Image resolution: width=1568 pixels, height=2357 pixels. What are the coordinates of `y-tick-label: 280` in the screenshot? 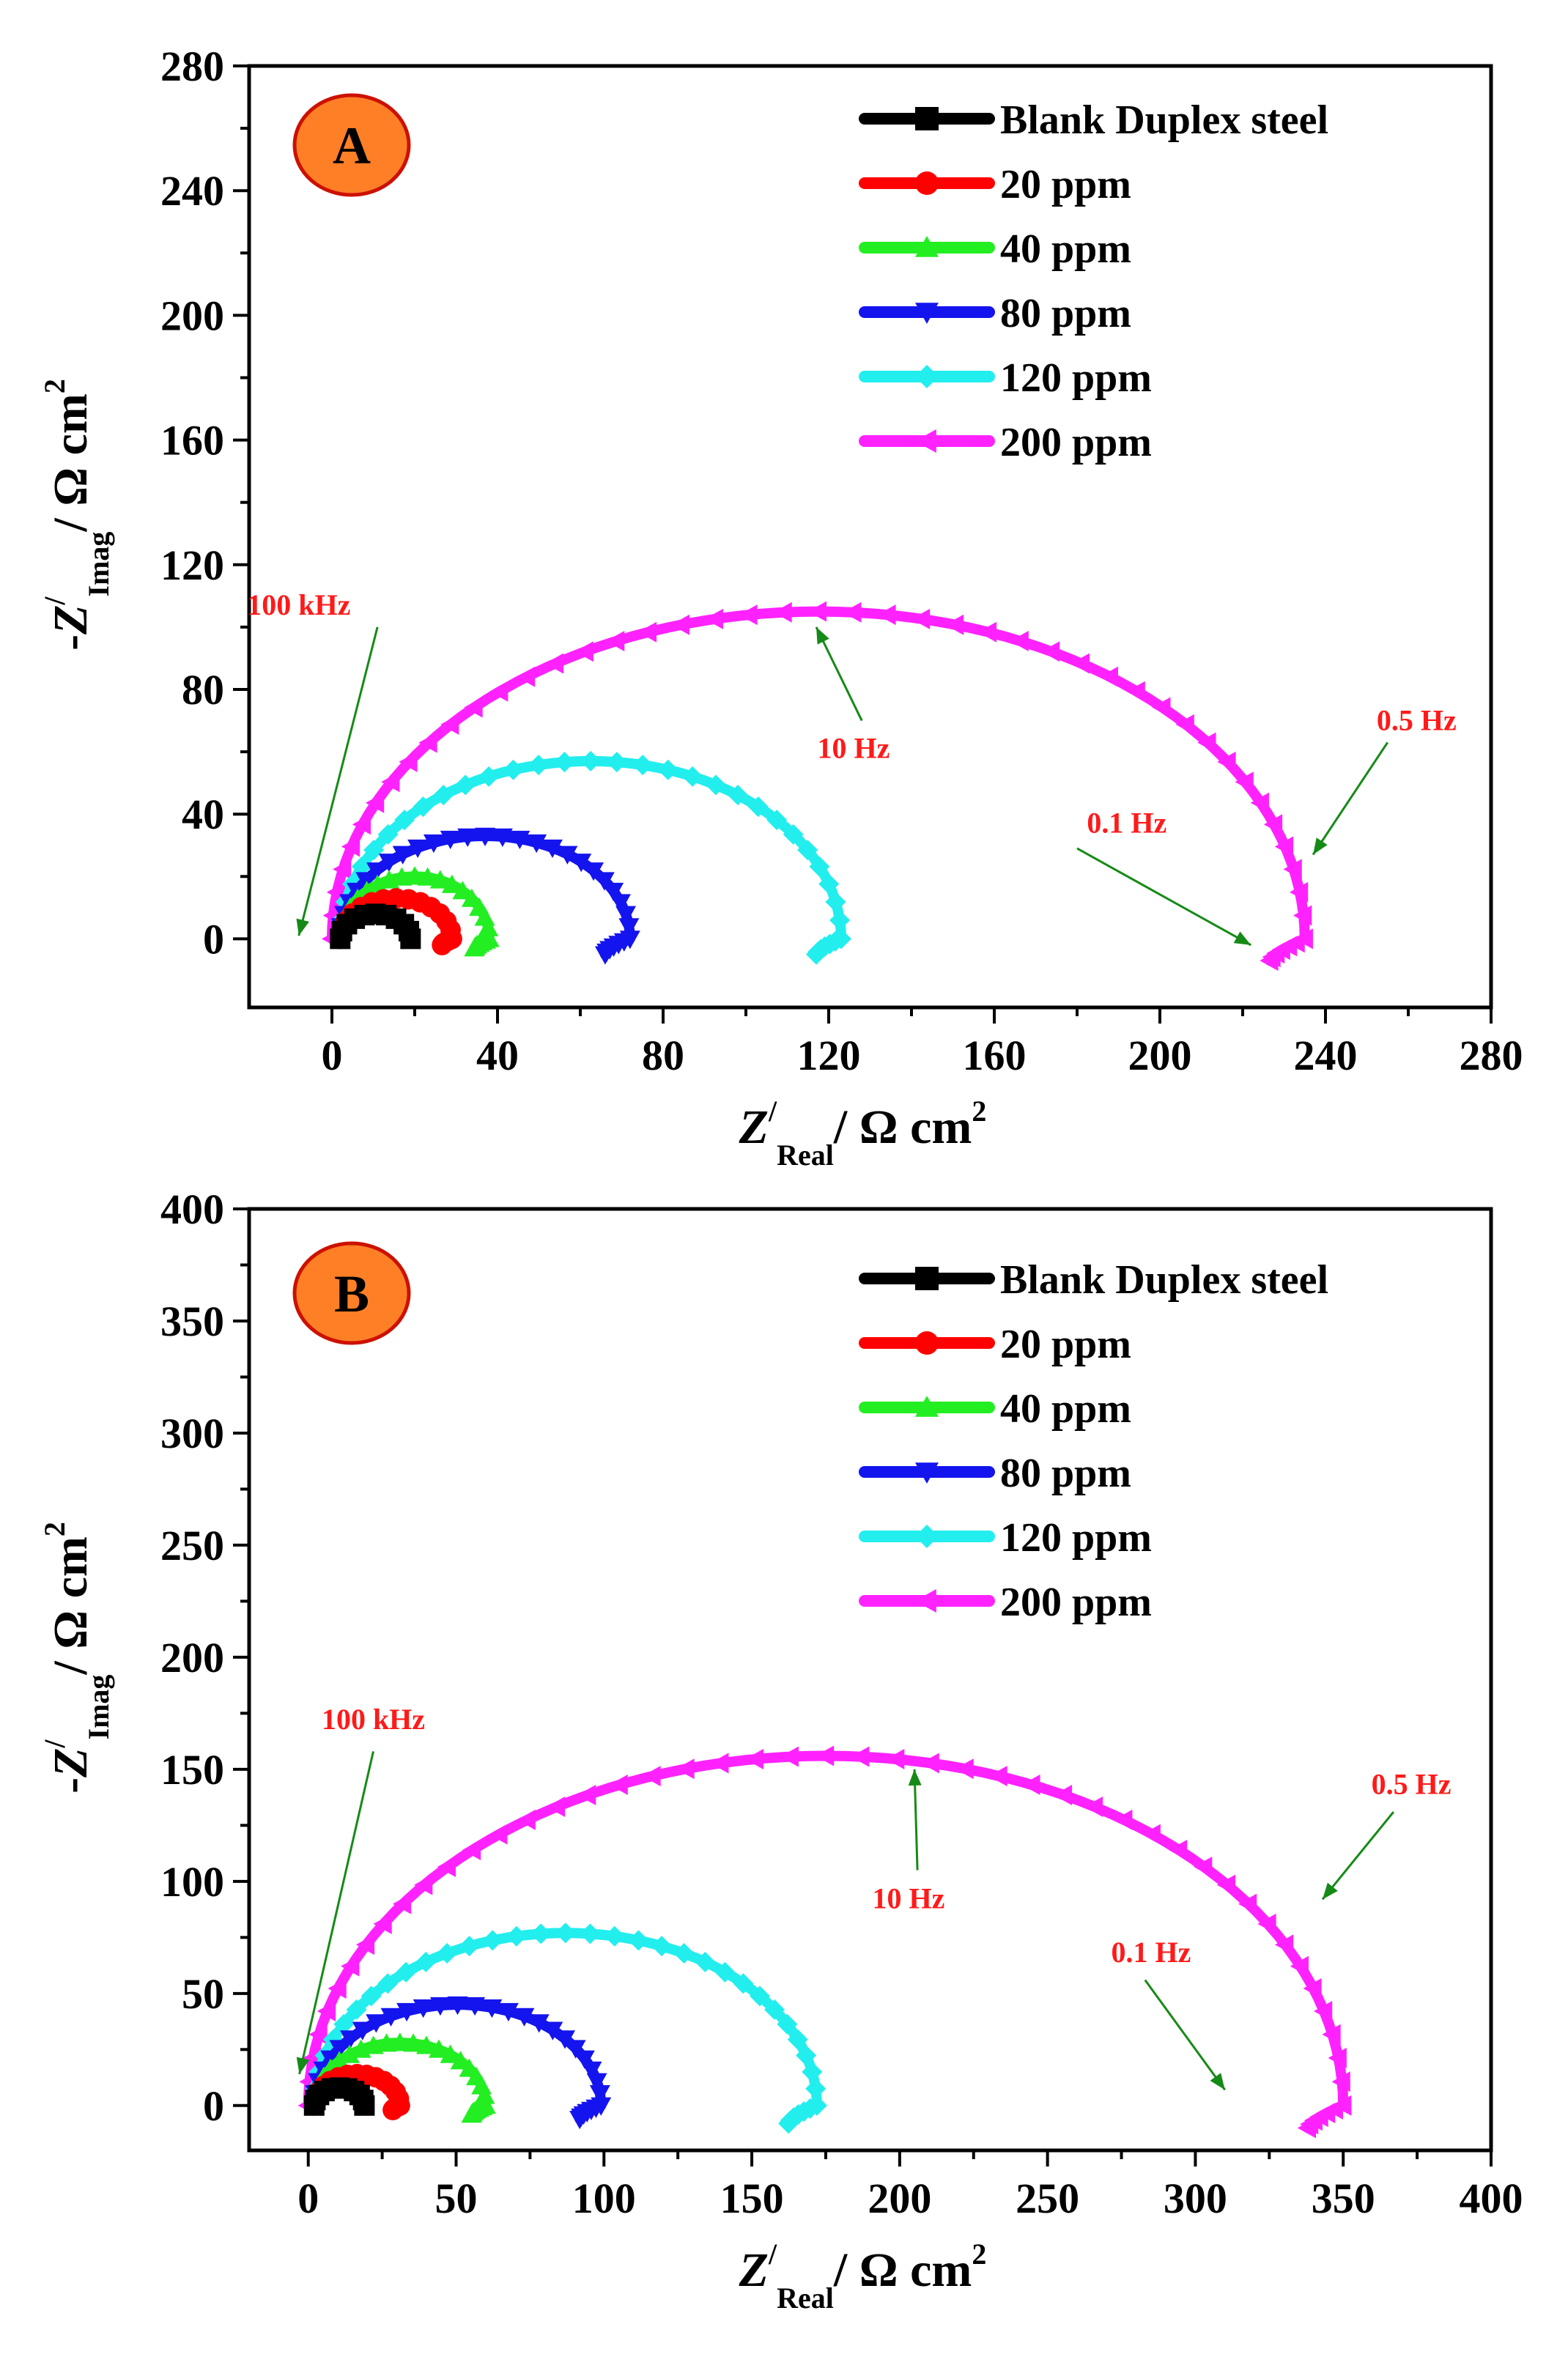 It's located at (192, 66).